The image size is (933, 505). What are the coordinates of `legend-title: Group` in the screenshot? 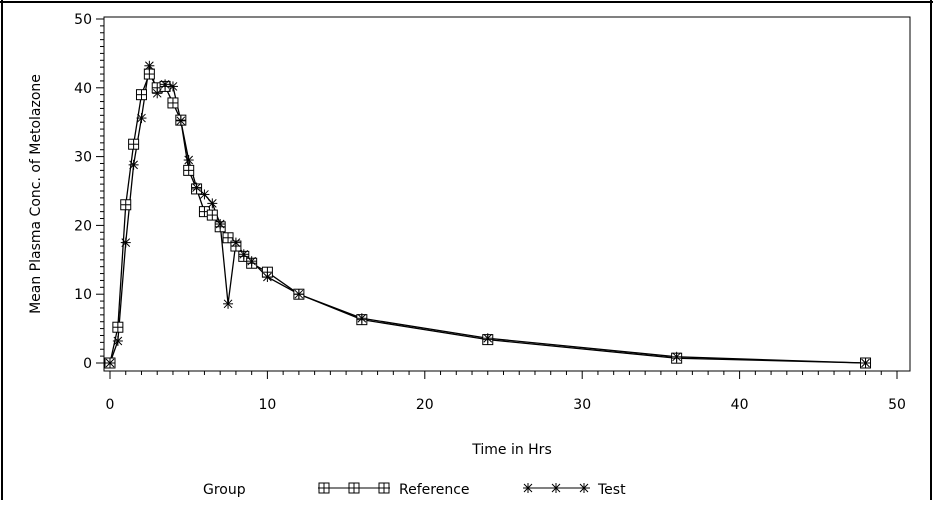 It's located at (224, 490).